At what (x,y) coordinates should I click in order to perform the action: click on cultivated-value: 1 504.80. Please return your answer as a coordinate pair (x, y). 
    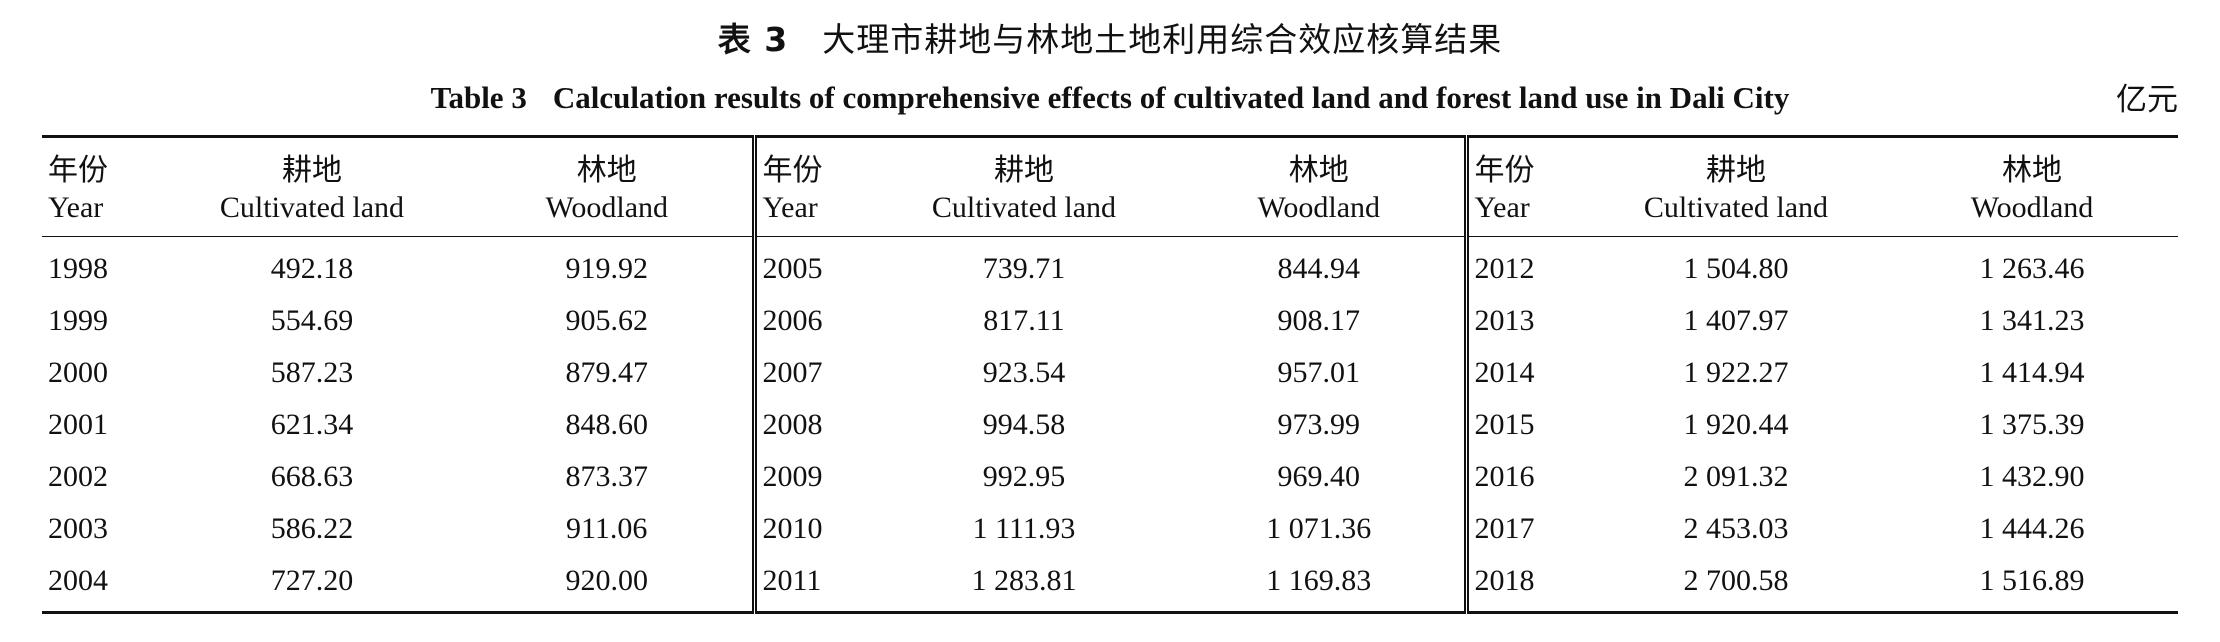
    Looking at the image, I should click on (1736, 268).